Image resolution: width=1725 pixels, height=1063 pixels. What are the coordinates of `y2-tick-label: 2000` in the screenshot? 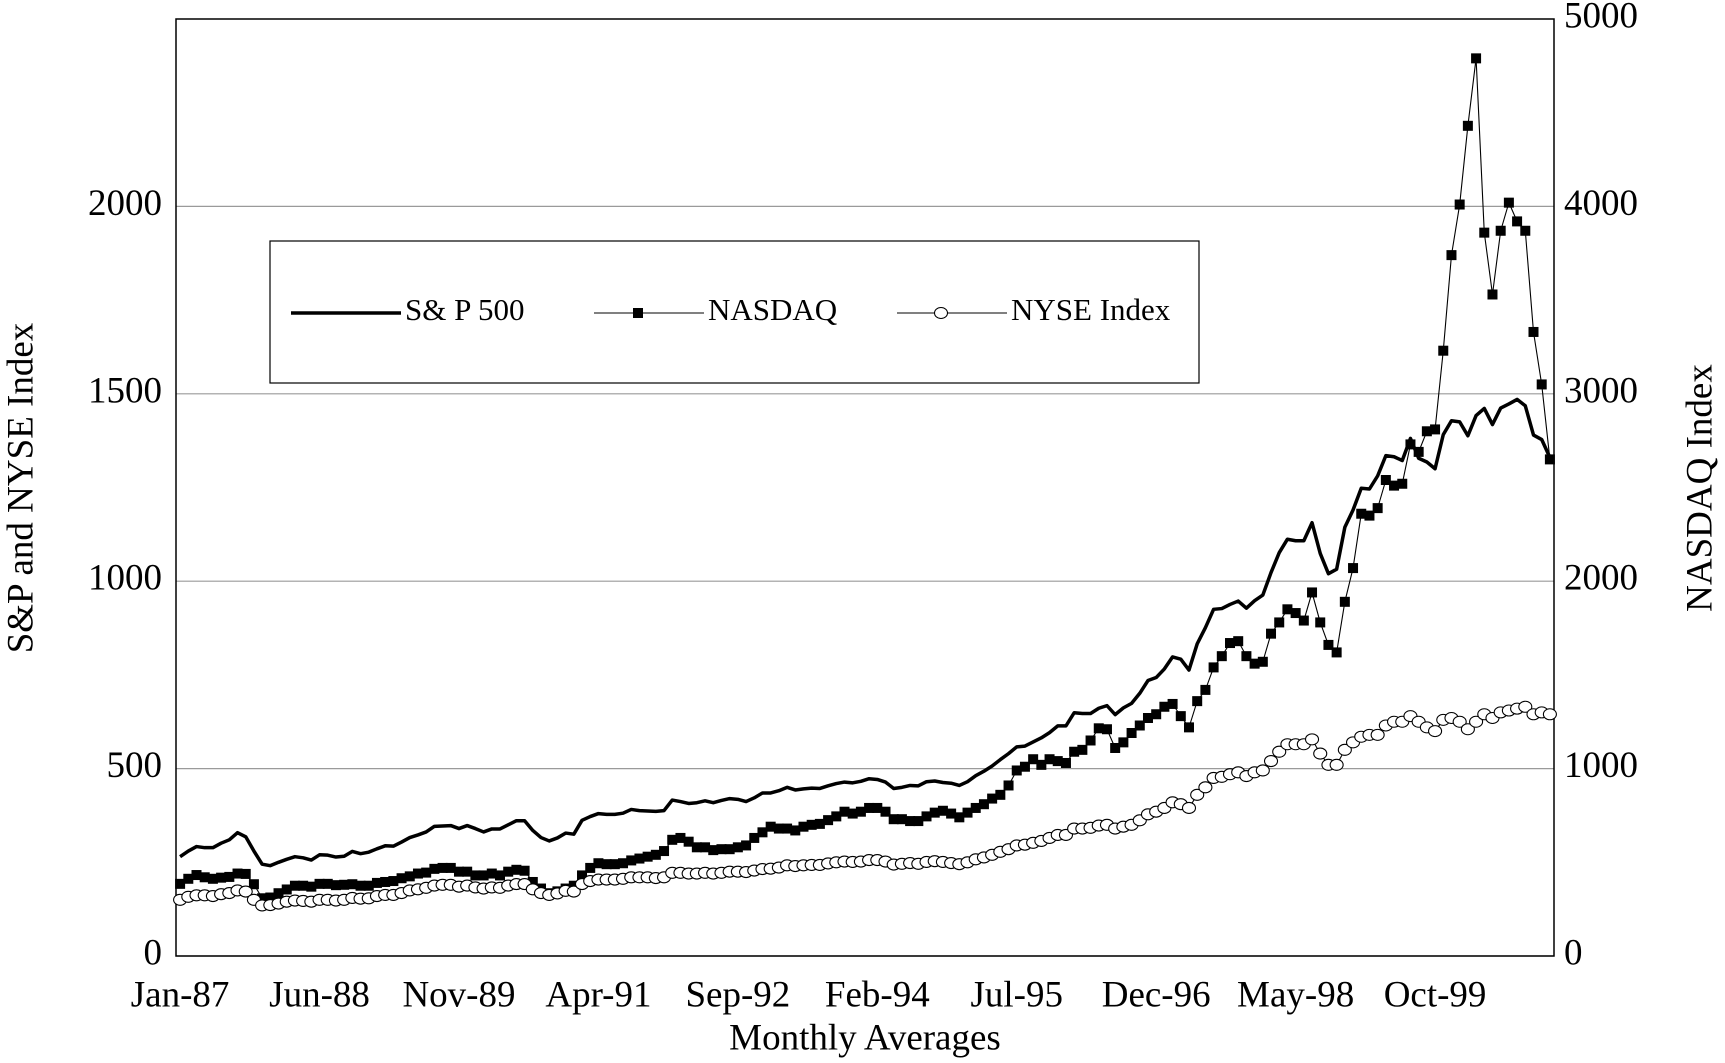 It's located at (1601, 578).